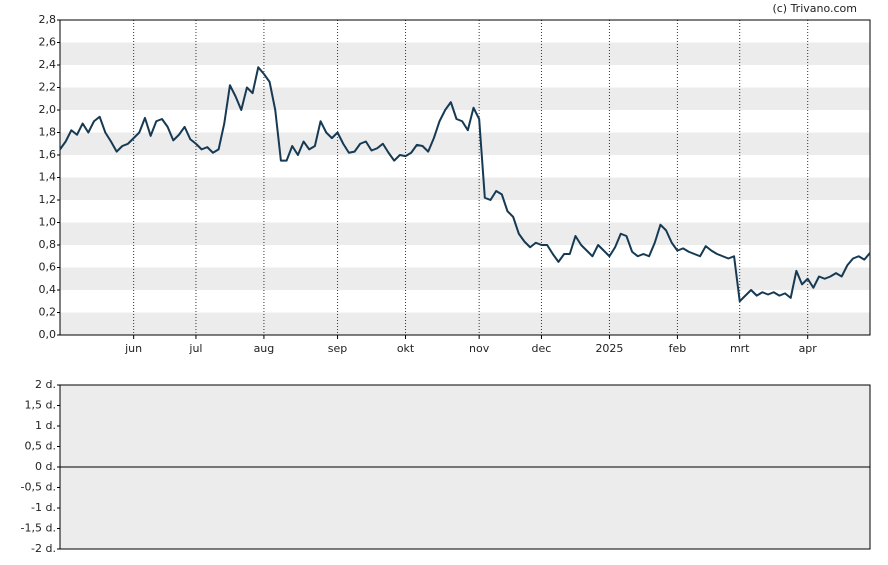 This screenshot has width=888, height=565. What do you see at coordinates (40, 446) in the screenshot?
I see `y-tick-label: 0,5 d.` at bounding box center [40, 446].